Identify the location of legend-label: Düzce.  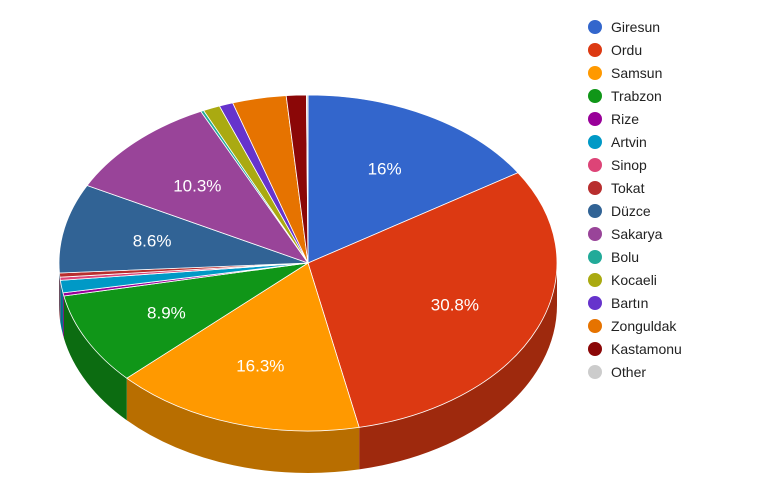
(631, 210).